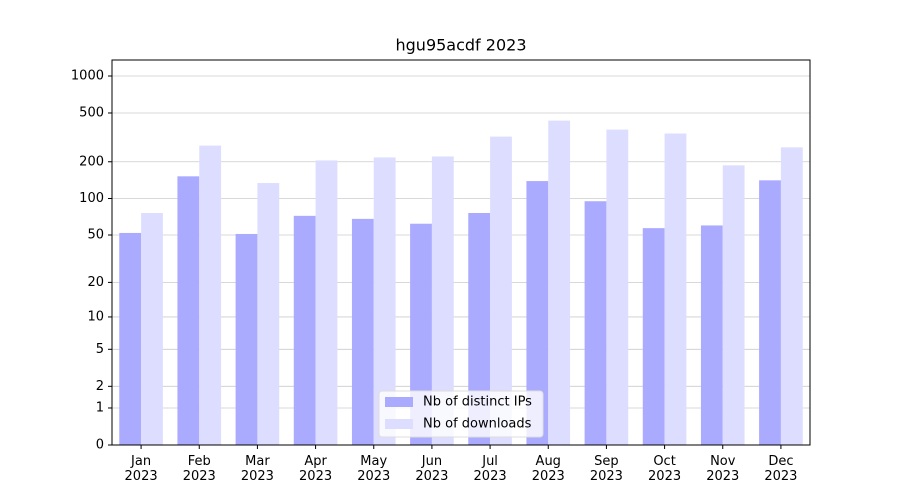 The width and height of the screenshot is (900, 500). What do you see at coordinates (781, 469) in the screenshot?
I see `x-tick-label: Dec 2023` at bounding box center [781, 469].